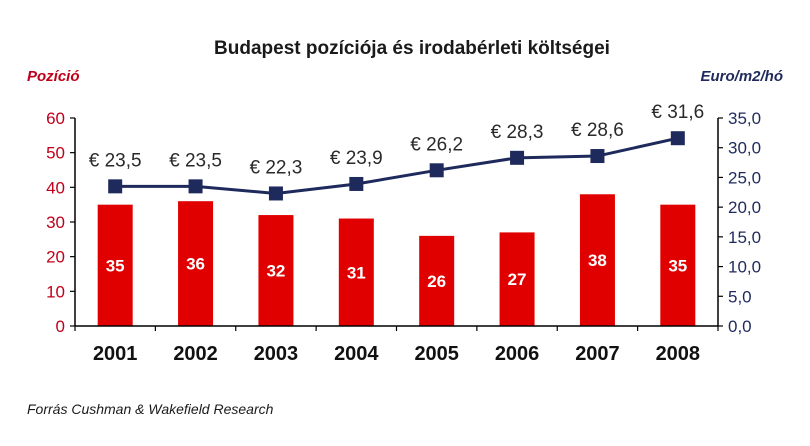 The width and height of the screenshot is (810, 446). Describe the element at coordinates (436, 354) in the screenshot. I see `x-tick-label: 2005` at that location.